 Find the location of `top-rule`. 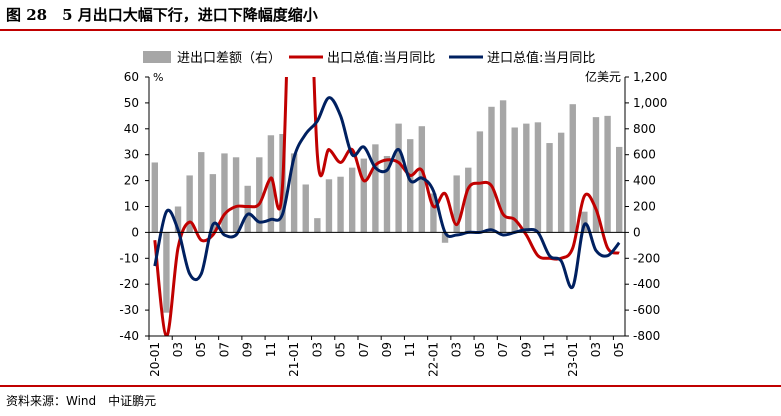

top-rule is located at coordinates (390, 30).